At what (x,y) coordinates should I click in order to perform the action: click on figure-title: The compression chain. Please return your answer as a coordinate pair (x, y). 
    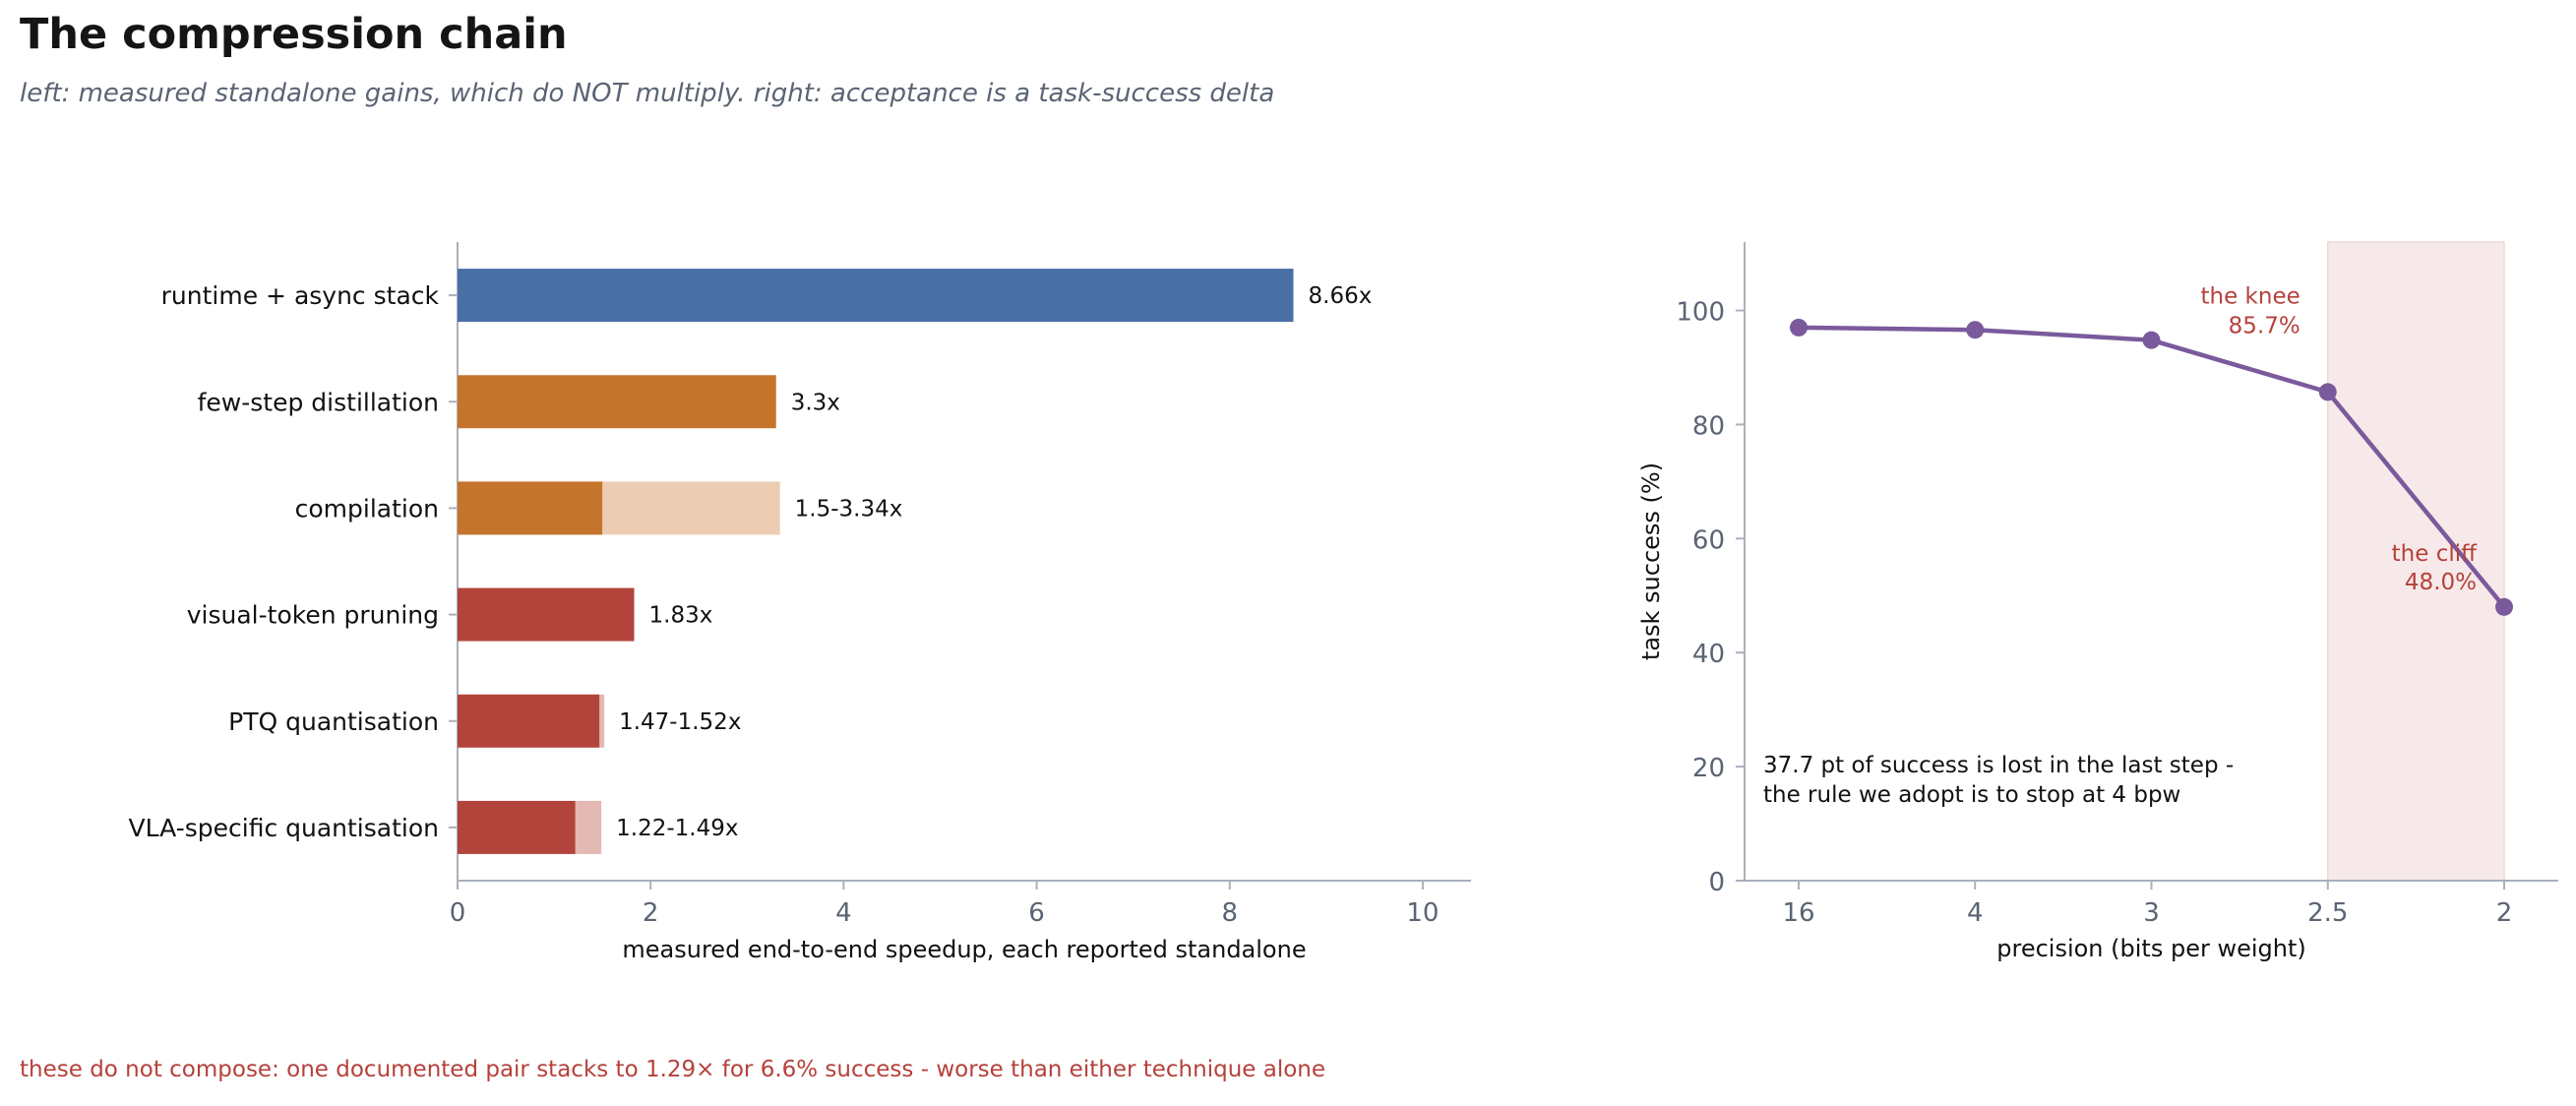
    Looking at the image, I should click on (294, 34).